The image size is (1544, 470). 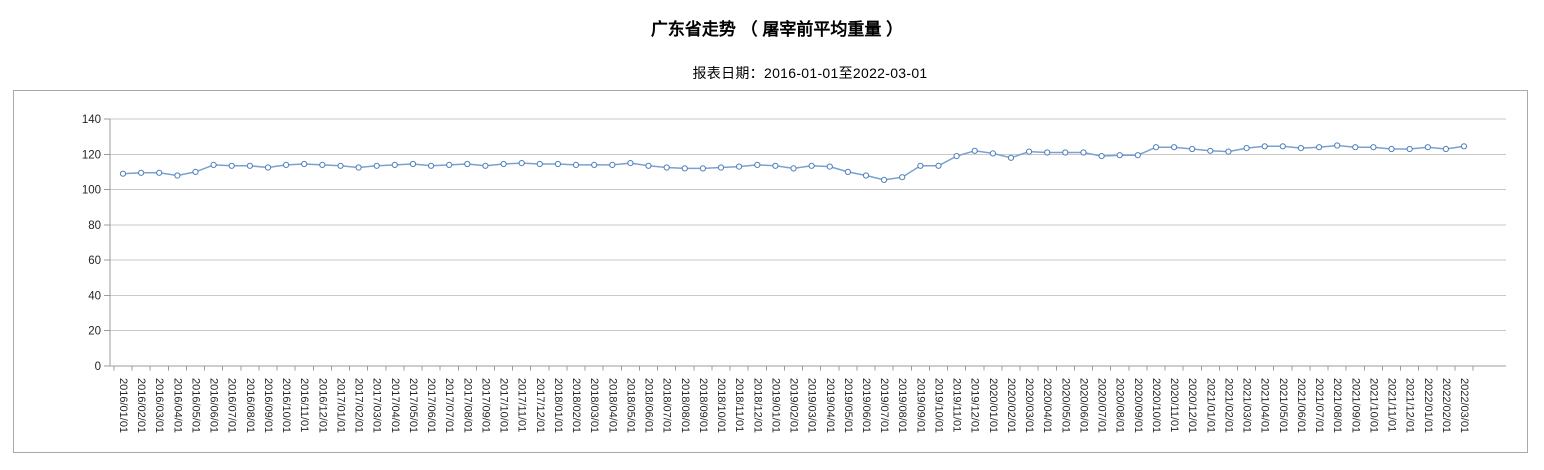 I want to click on x-tick-label: 2018/07/01, so click(x=667, y=405).